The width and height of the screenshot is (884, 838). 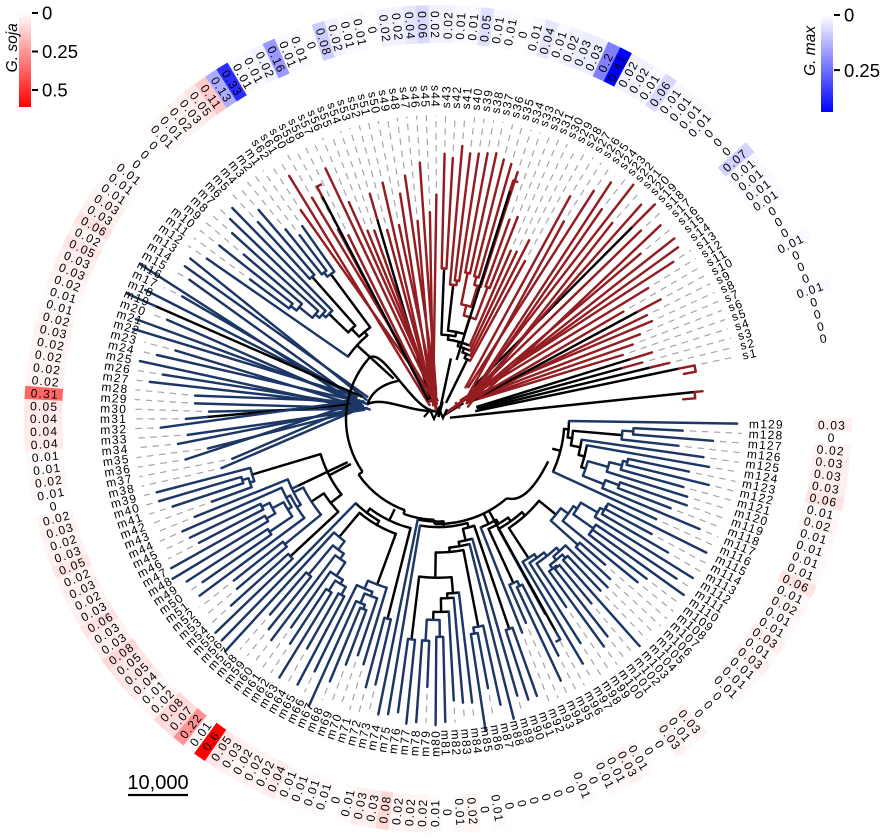 What do you see at coordinates (477, 99) in the screenshot?
I see `svg-text: s40` at bounding box center [477, 99].